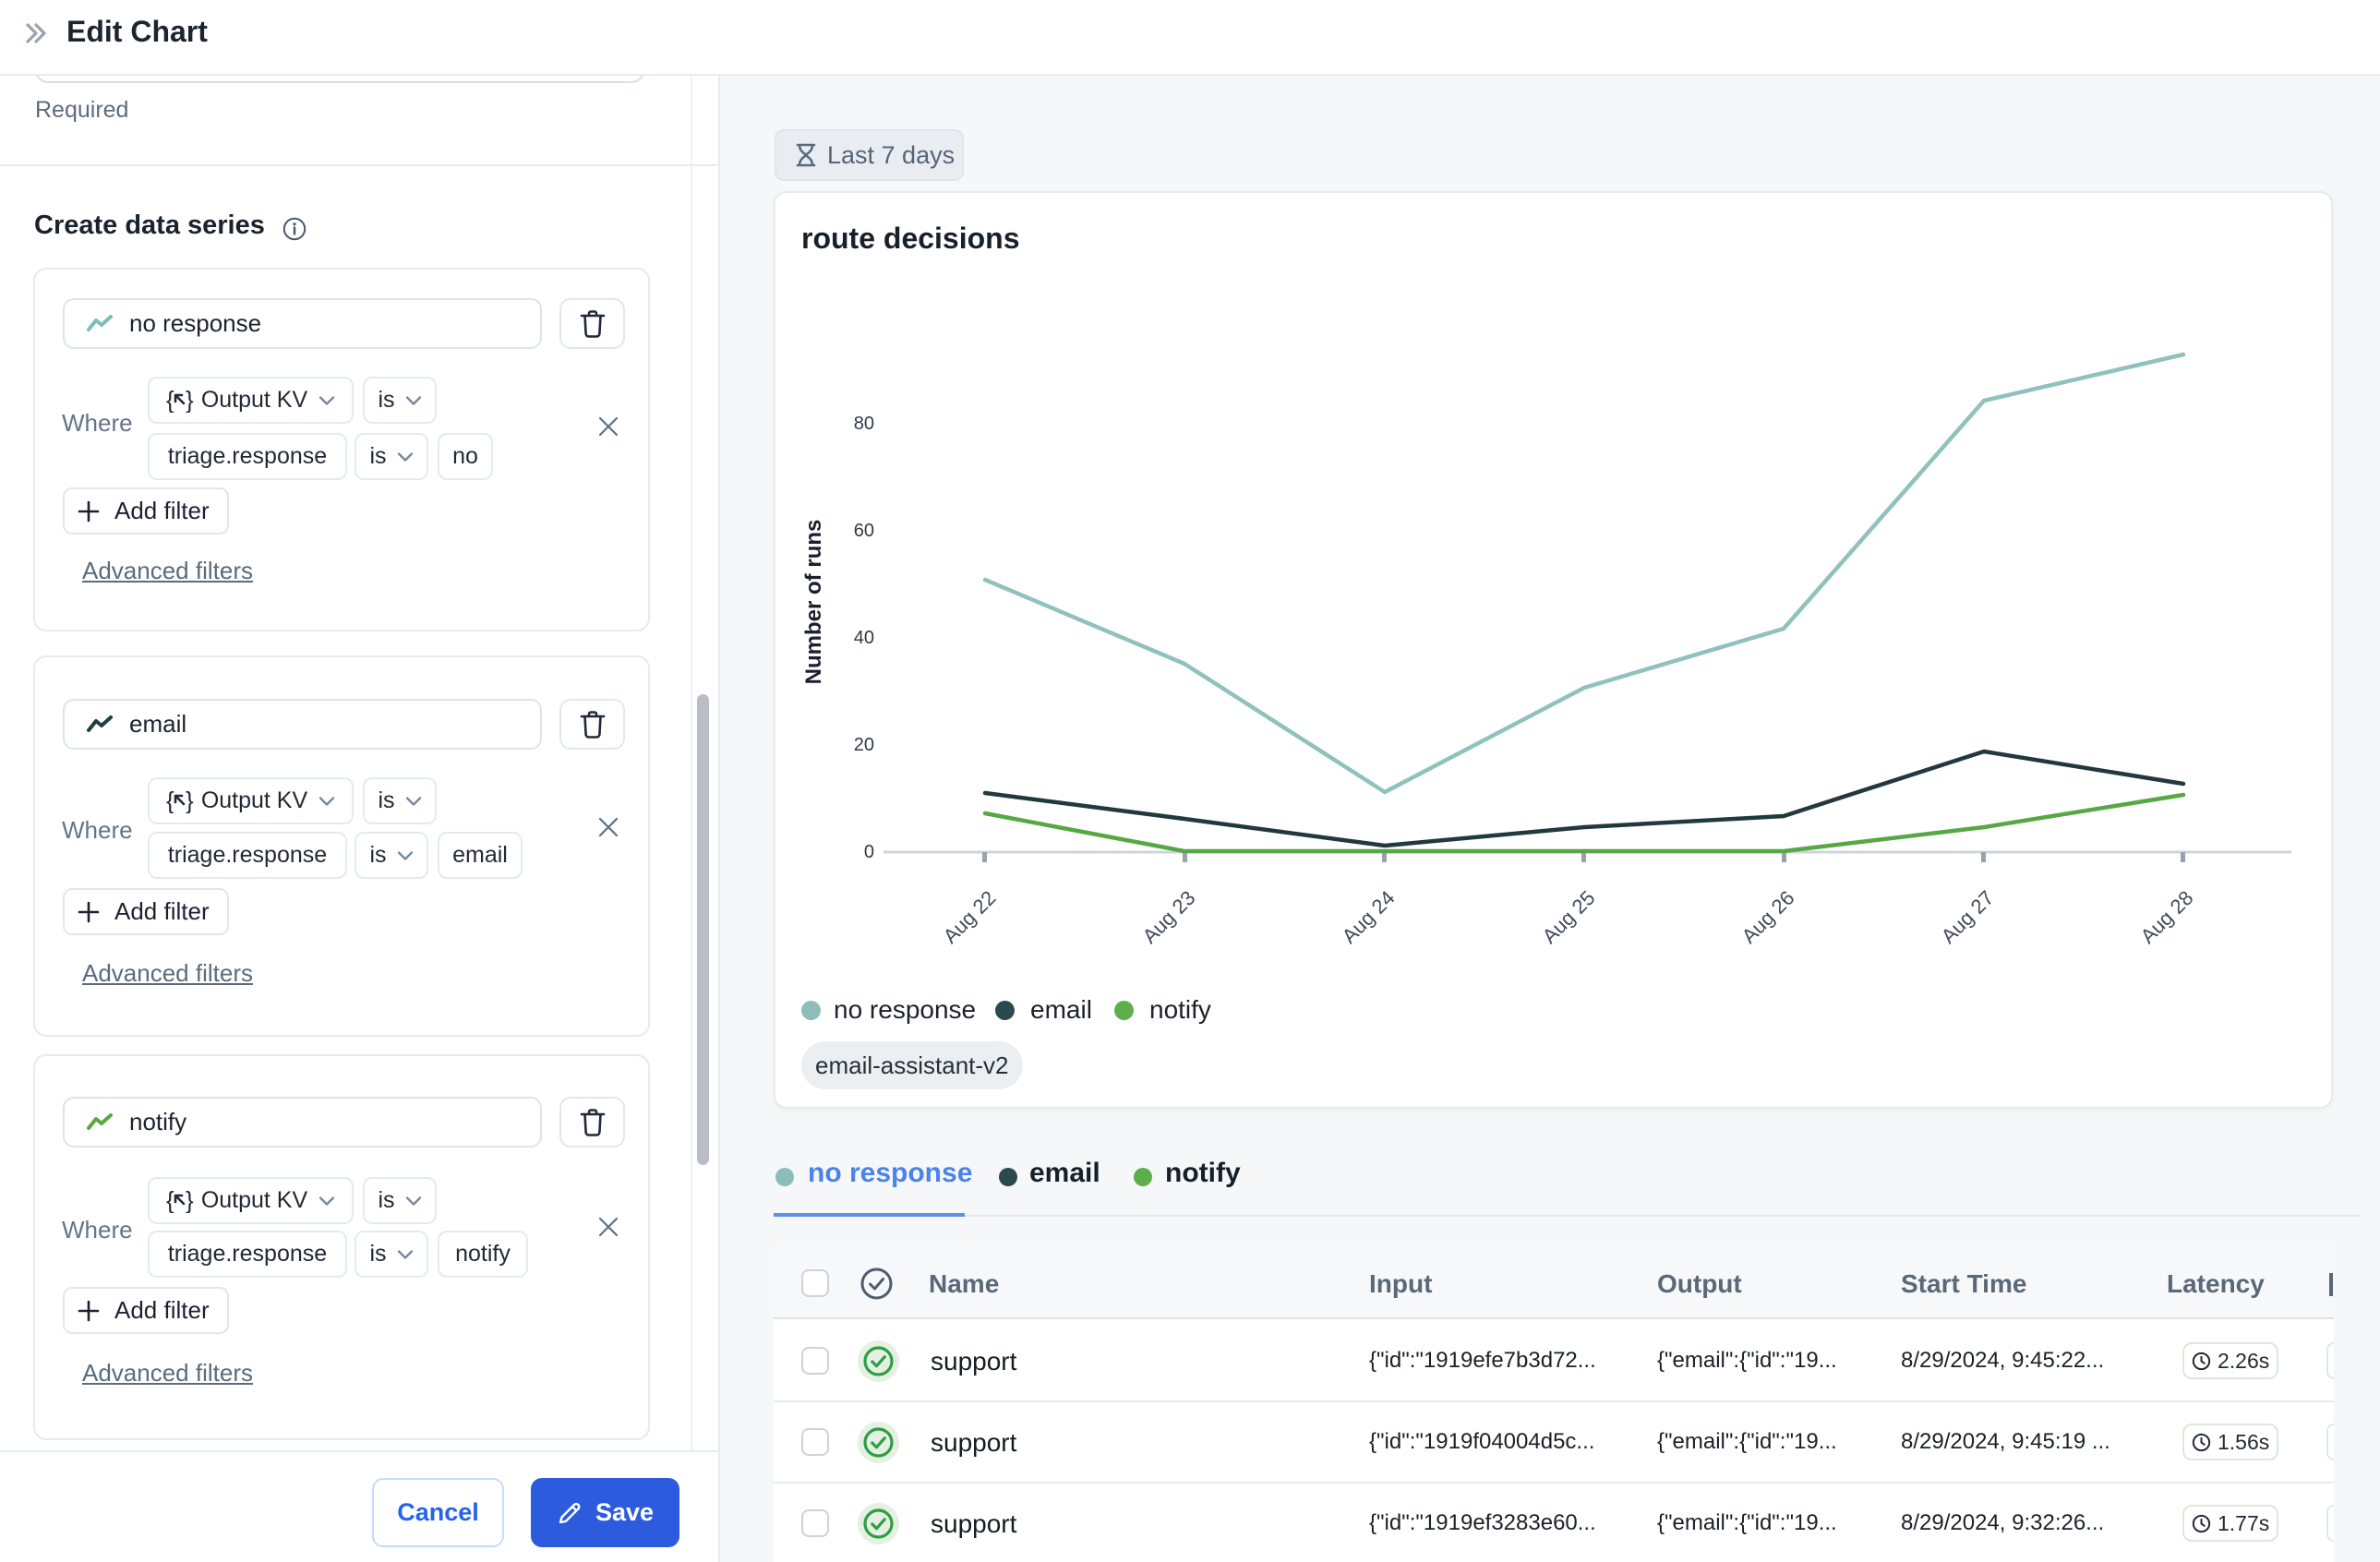  I want to click on svg-text: Aug 27, so click(1968, 917).